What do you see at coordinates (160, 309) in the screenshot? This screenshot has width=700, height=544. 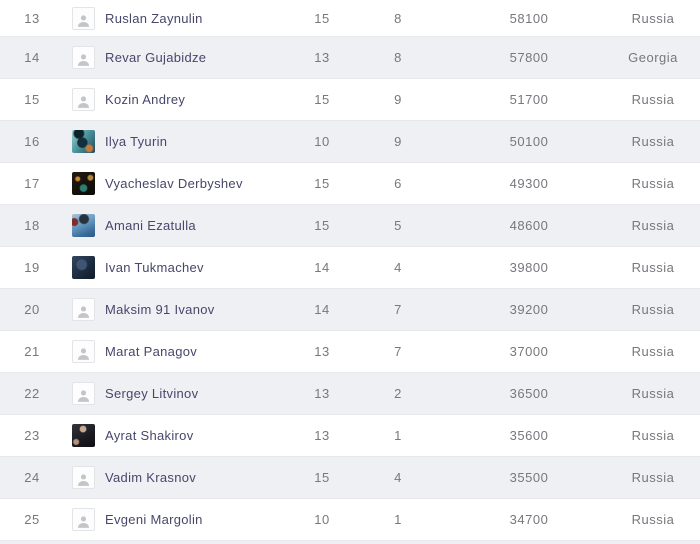 I see `player-name: Maksim 91 Ivanov` at bounding box center [160, 309].